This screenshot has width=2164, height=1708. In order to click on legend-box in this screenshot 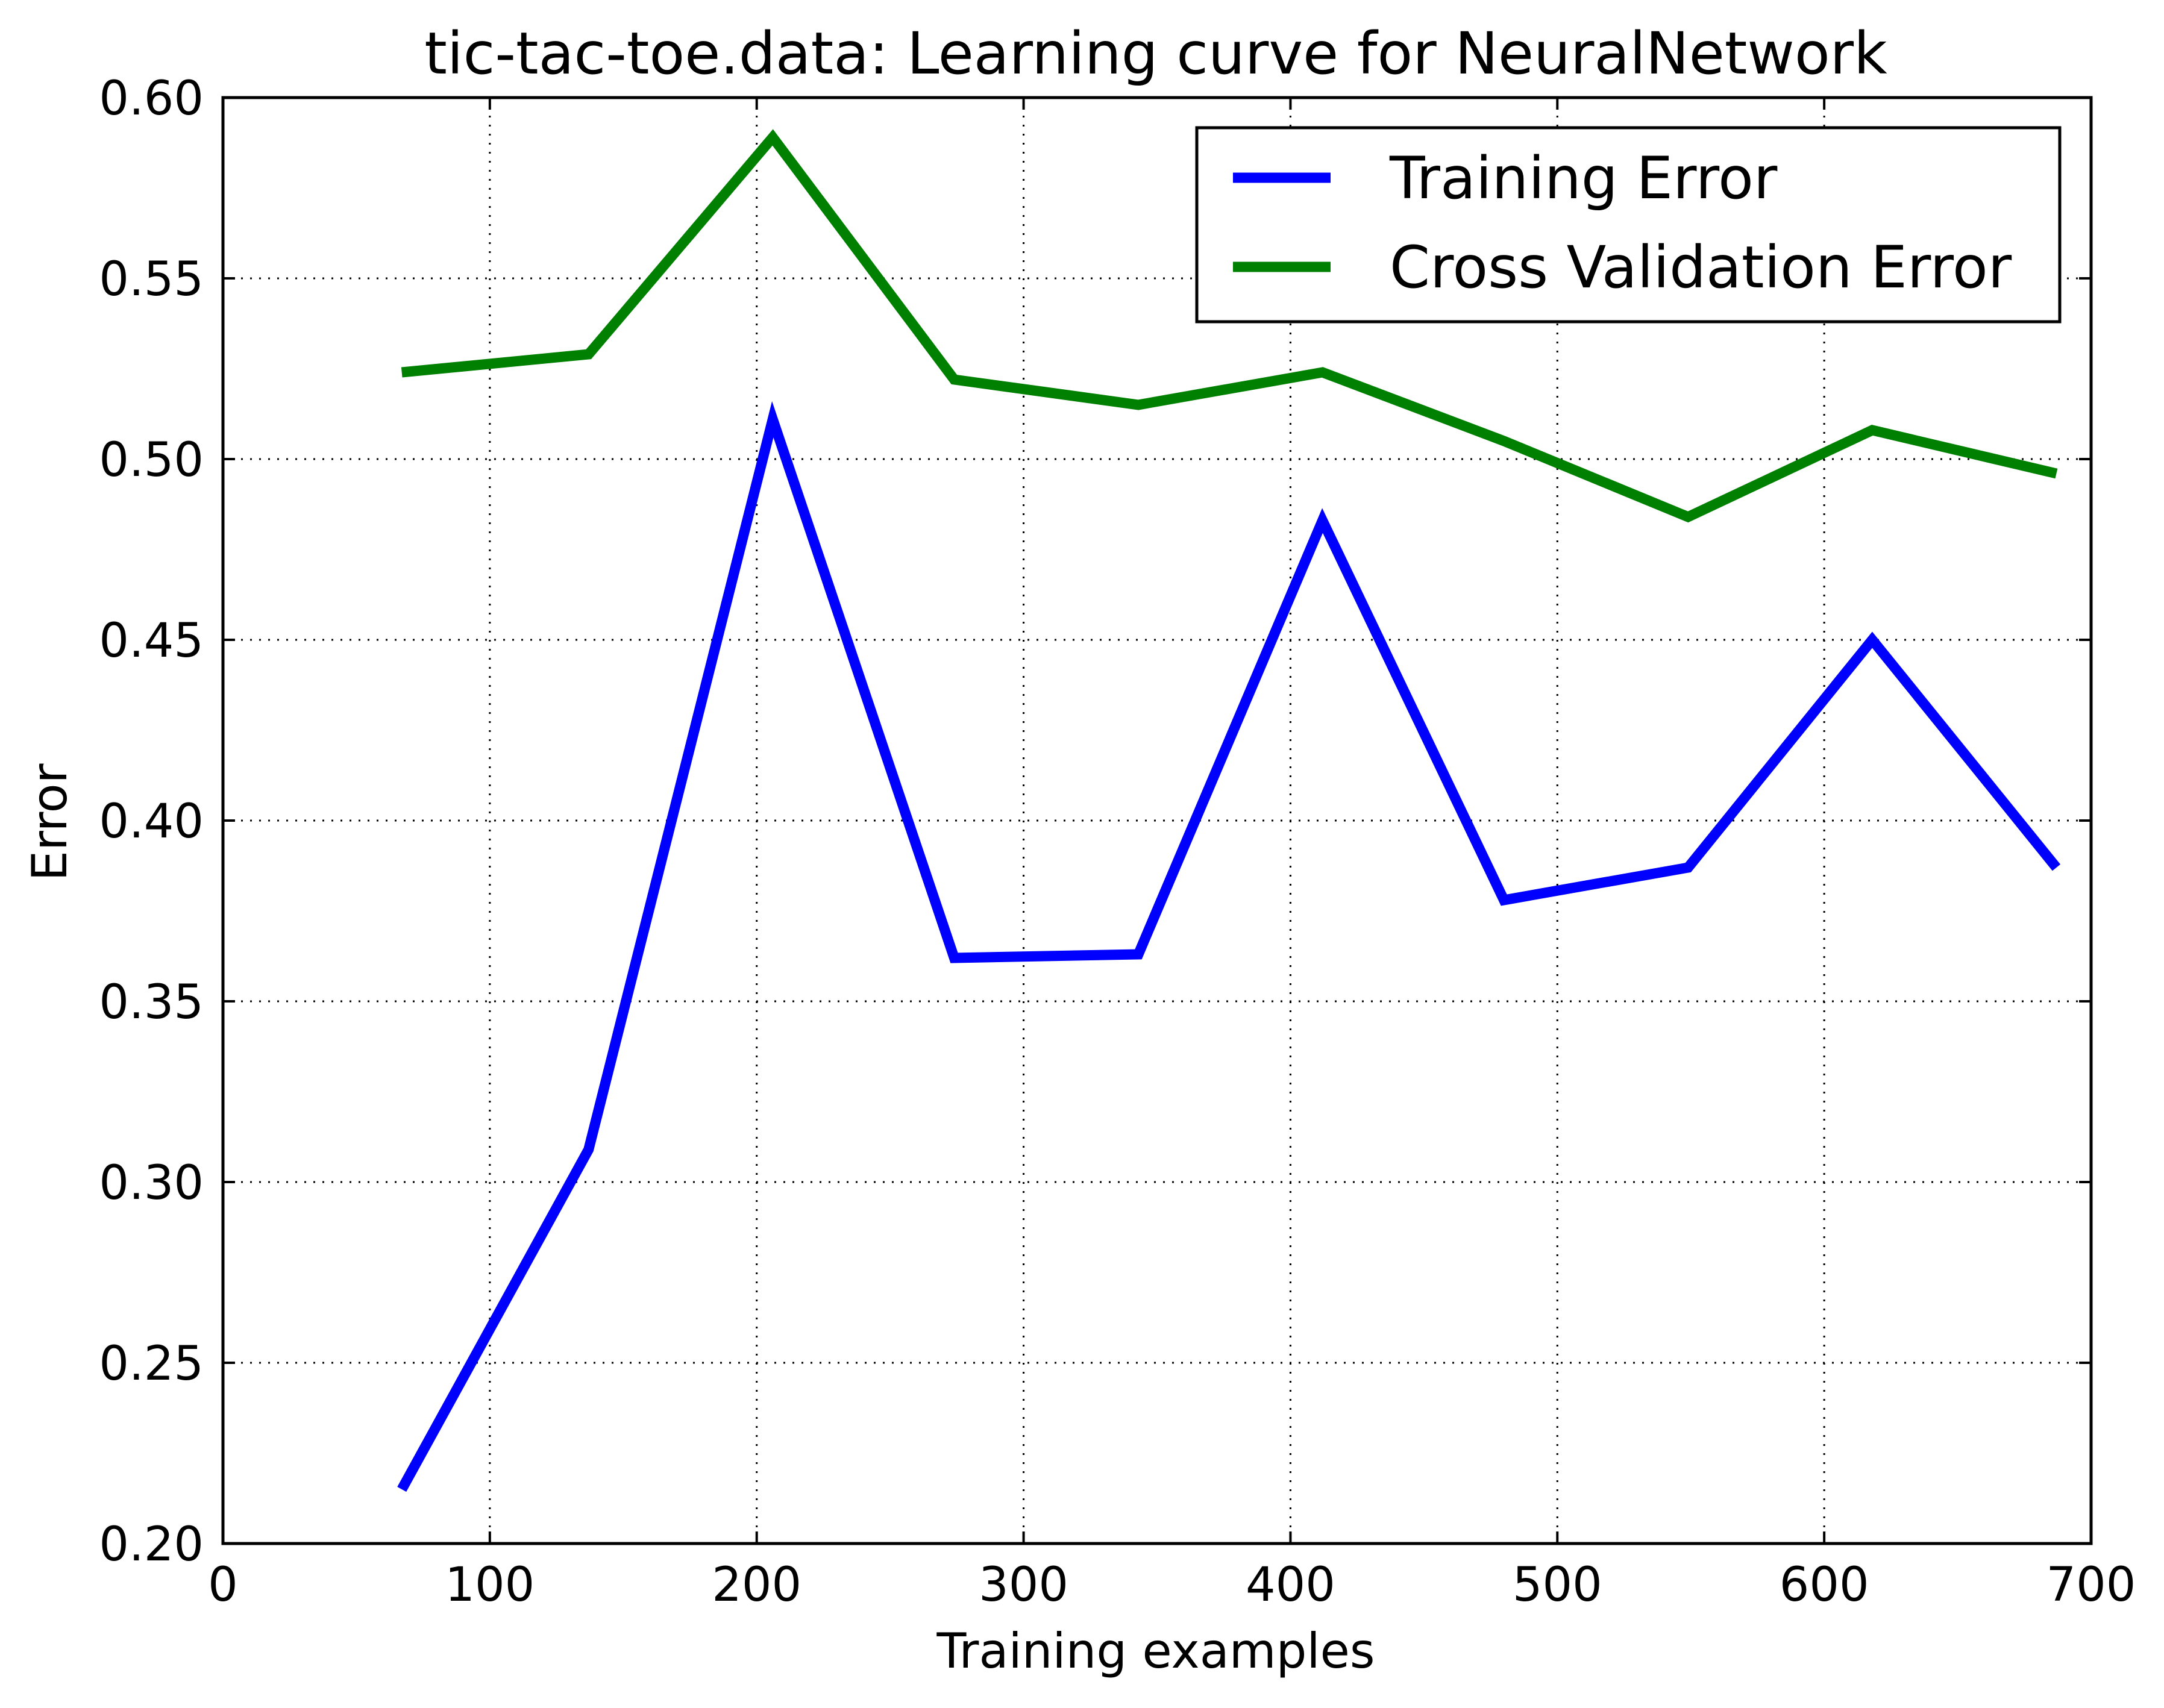, I will do `click(1628, 225)`.